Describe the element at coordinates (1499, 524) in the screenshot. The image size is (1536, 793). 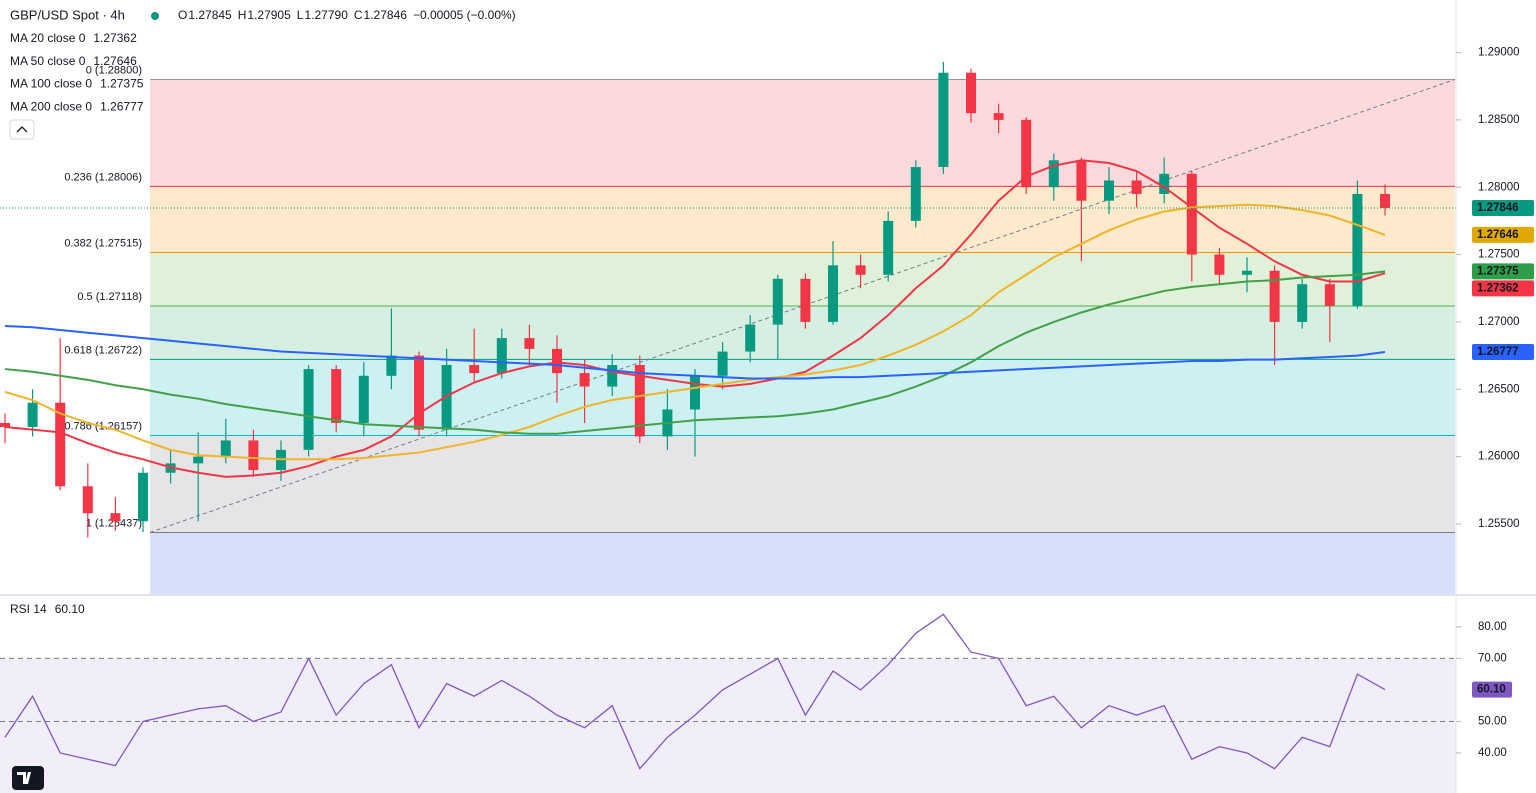
I see `y-tick-label: 1.25500` at that location.